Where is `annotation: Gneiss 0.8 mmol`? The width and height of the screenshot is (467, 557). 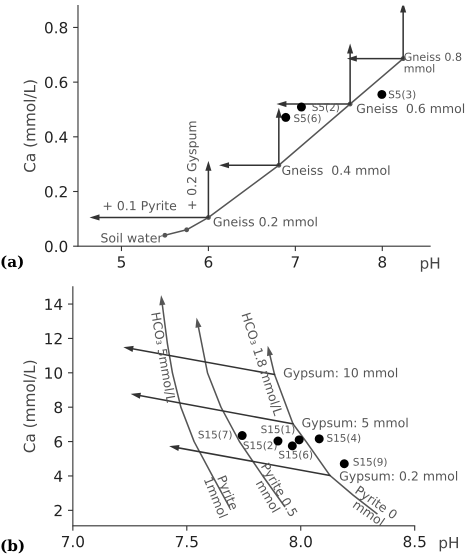
annotation: Gneiss 0.8 mmol is located at coordinates (433, 62).